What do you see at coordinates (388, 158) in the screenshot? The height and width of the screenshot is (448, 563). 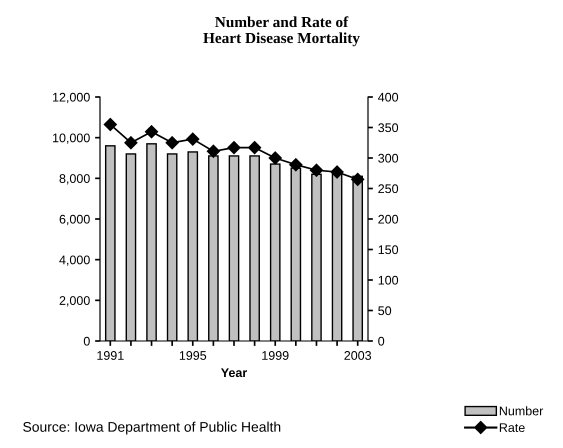 I see `y2-tick-label: 300` at bounding box center [388, 158].